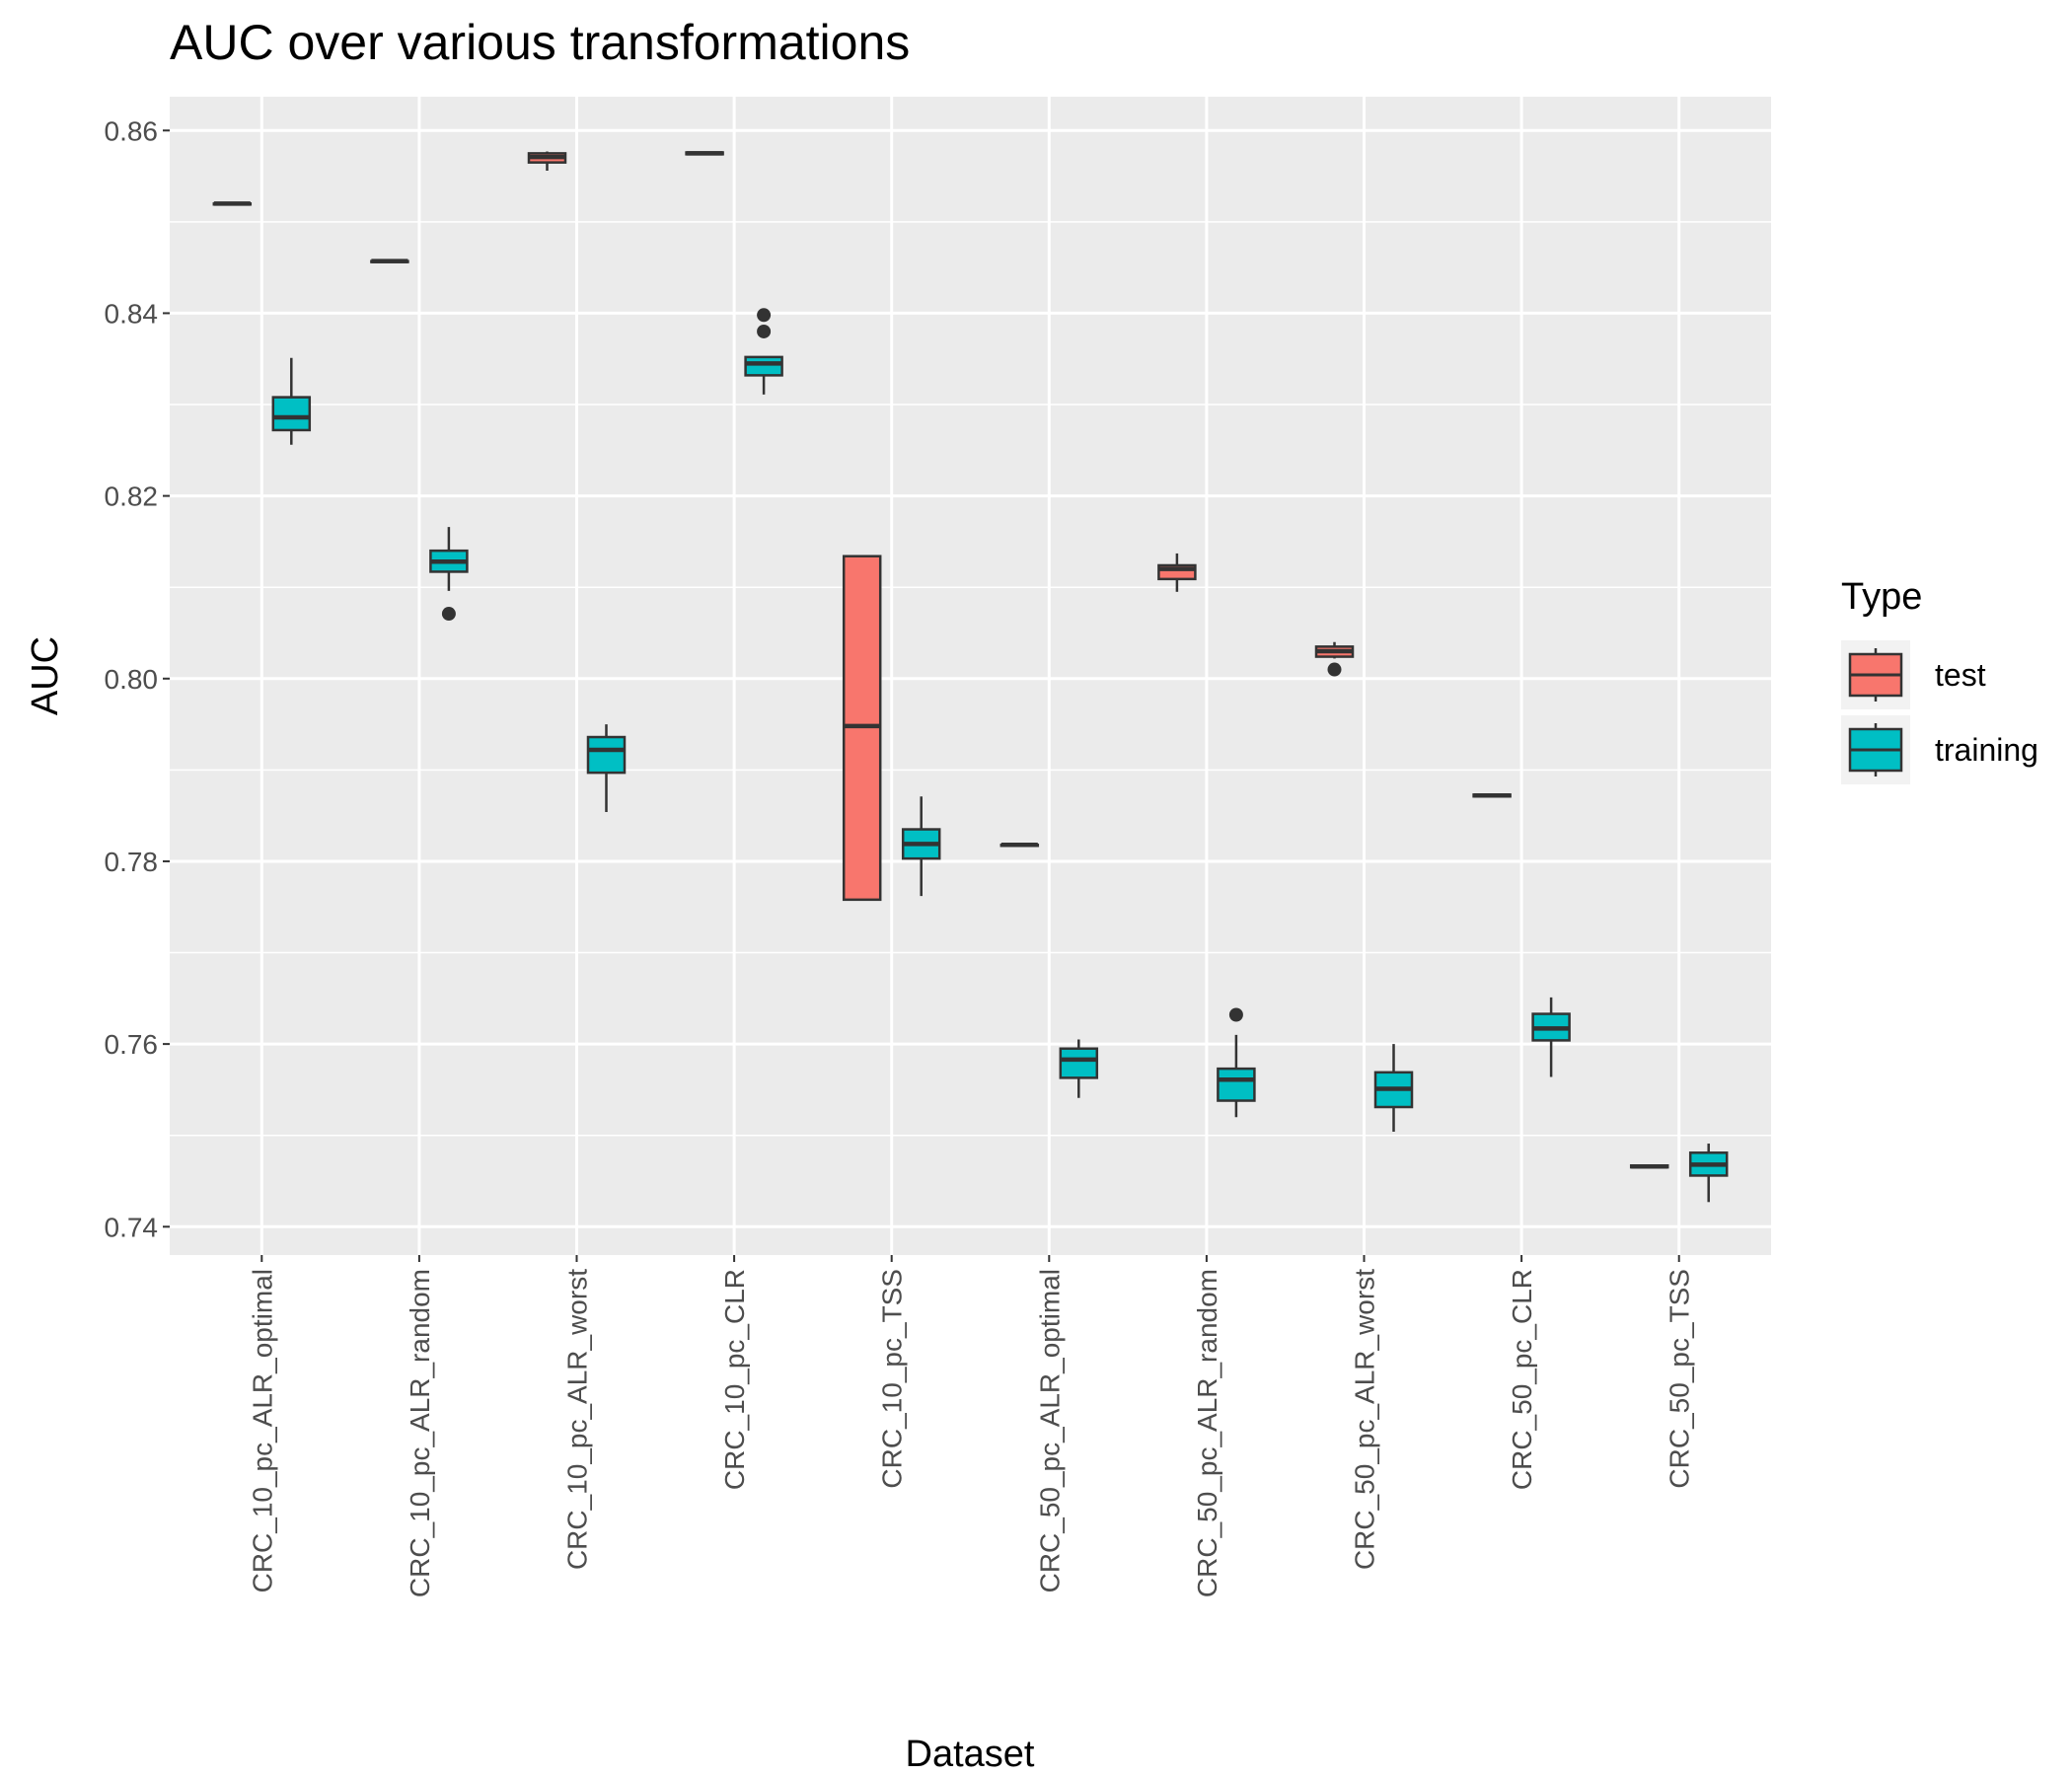 This screenshot has height=1776, width=2072. I want to click on y-tick-label: 0.74, so click(132, 1227).